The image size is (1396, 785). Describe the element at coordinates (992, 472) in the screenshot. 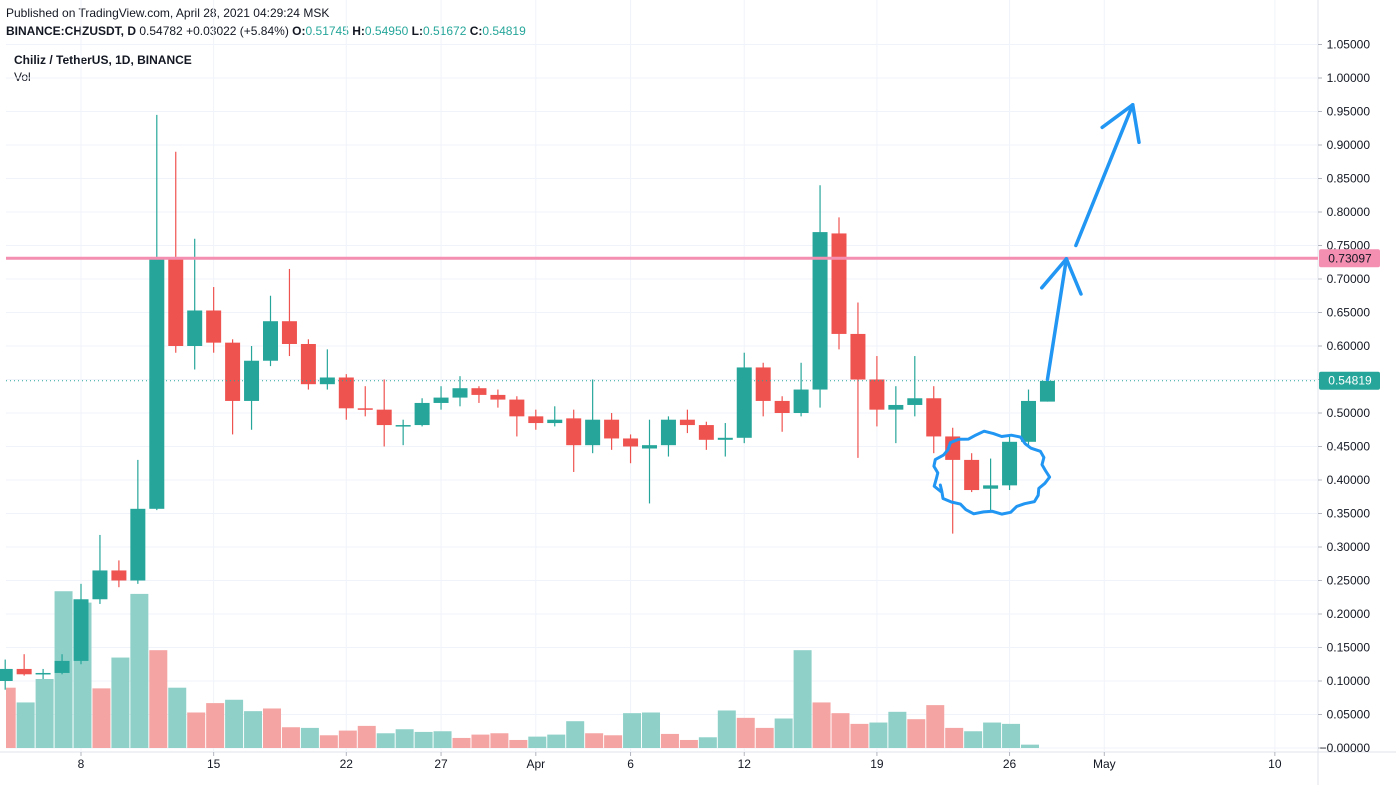

I see `circle-annotation` at that location.